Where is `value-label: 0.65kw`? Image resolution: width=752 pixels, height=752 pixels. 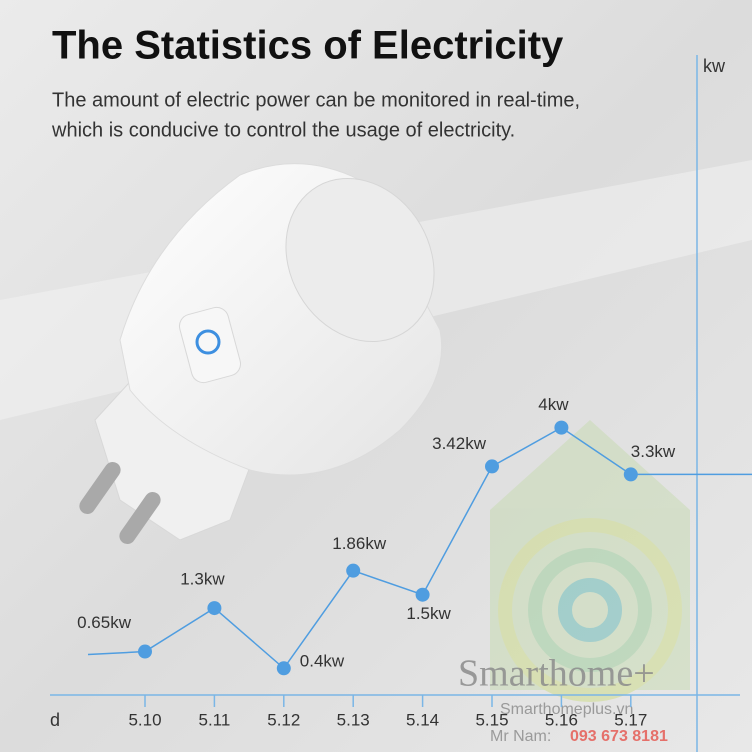 value-label: 0.65kw is located at coordinates (104, 622).